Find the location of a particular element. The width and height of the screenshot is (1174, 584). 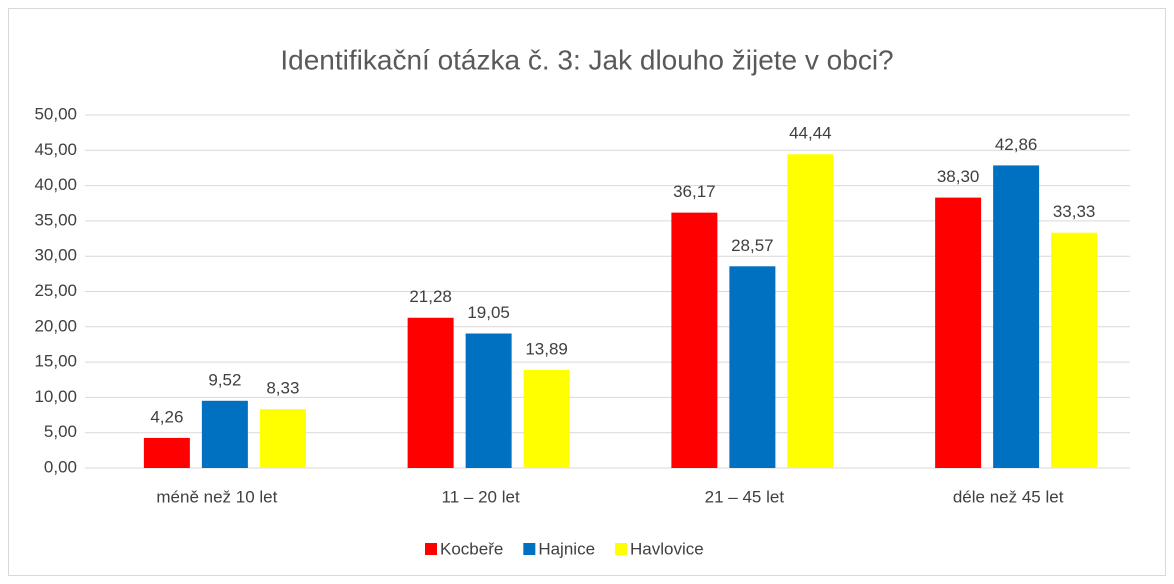

data-label: 28,57 is located at coordinates (752, 245).